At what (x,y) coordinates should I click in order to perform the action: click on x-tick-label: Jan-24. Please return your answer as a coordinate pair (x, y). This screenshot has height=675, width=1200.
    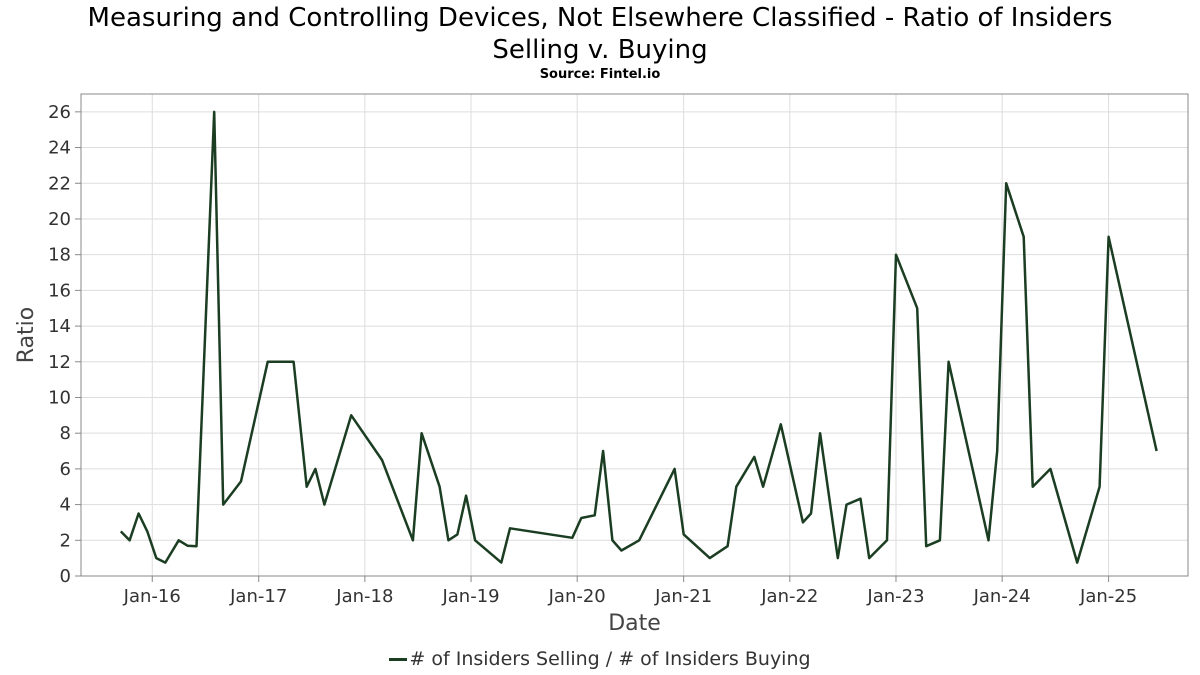
    Looking at the image, I should click on (1002, 596).